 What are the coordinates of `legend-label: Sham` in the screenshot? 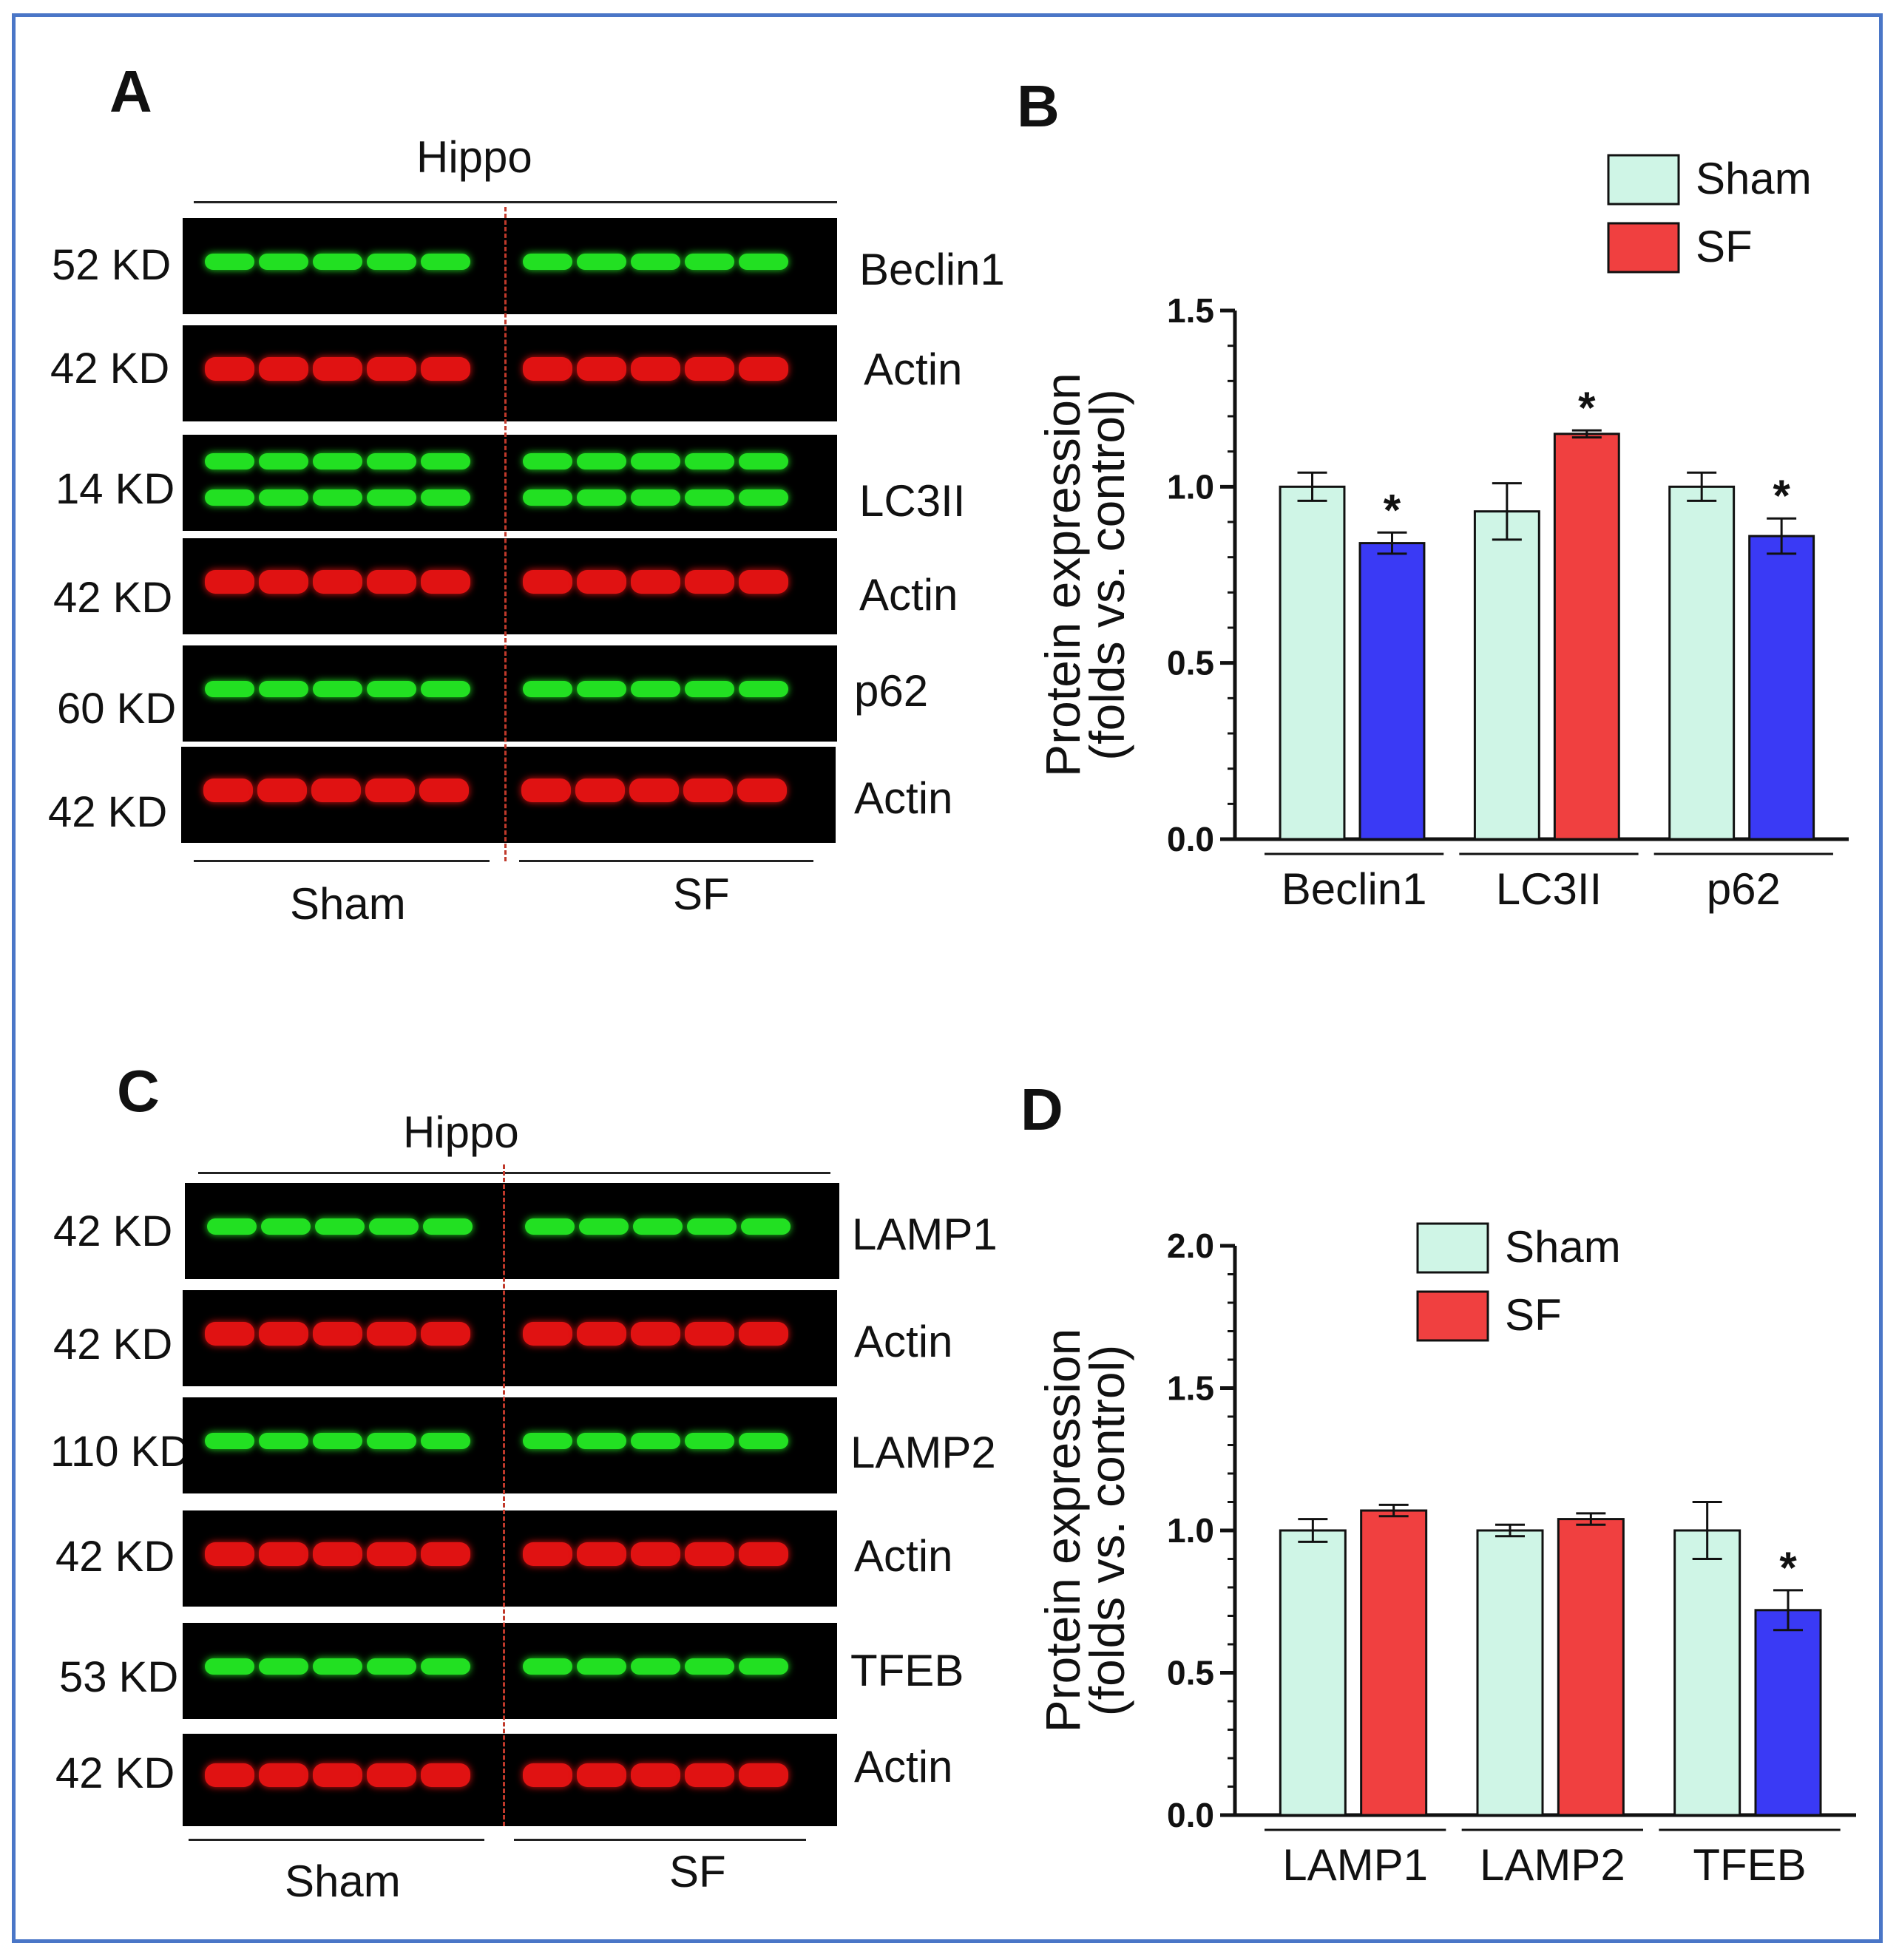 It's located at (1563, 1247).